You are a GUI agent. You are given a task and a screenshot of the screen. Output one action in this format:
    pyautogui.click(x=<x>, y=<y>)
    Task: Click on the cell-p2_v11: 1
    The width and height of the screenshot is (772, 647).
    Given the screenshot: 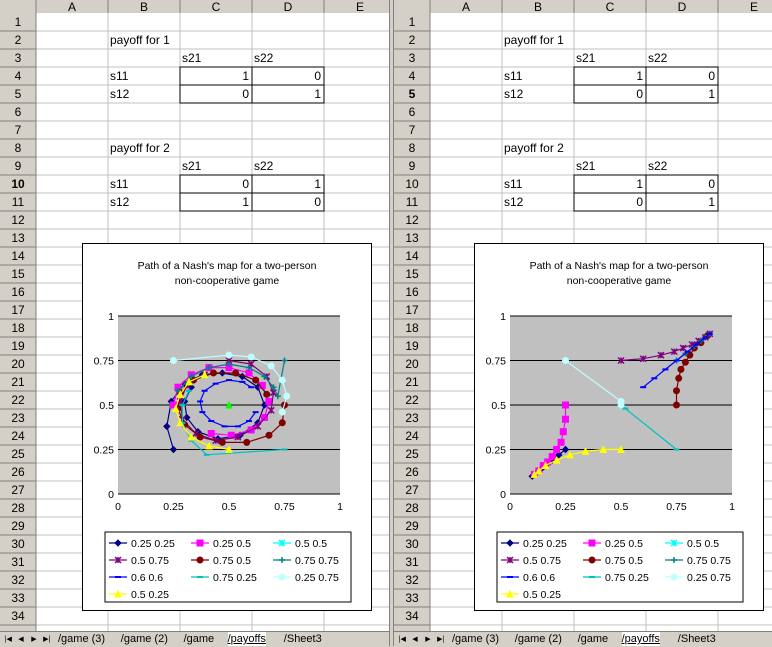 What is the action you would take?
    pyautogui.click(x=639, y=184)
    